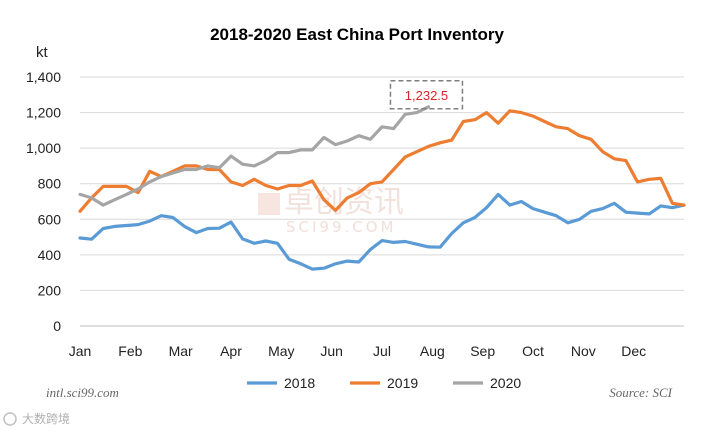  I want to click on chart-title: 2018-2020 East China Port Inventory, so click(357, 34).